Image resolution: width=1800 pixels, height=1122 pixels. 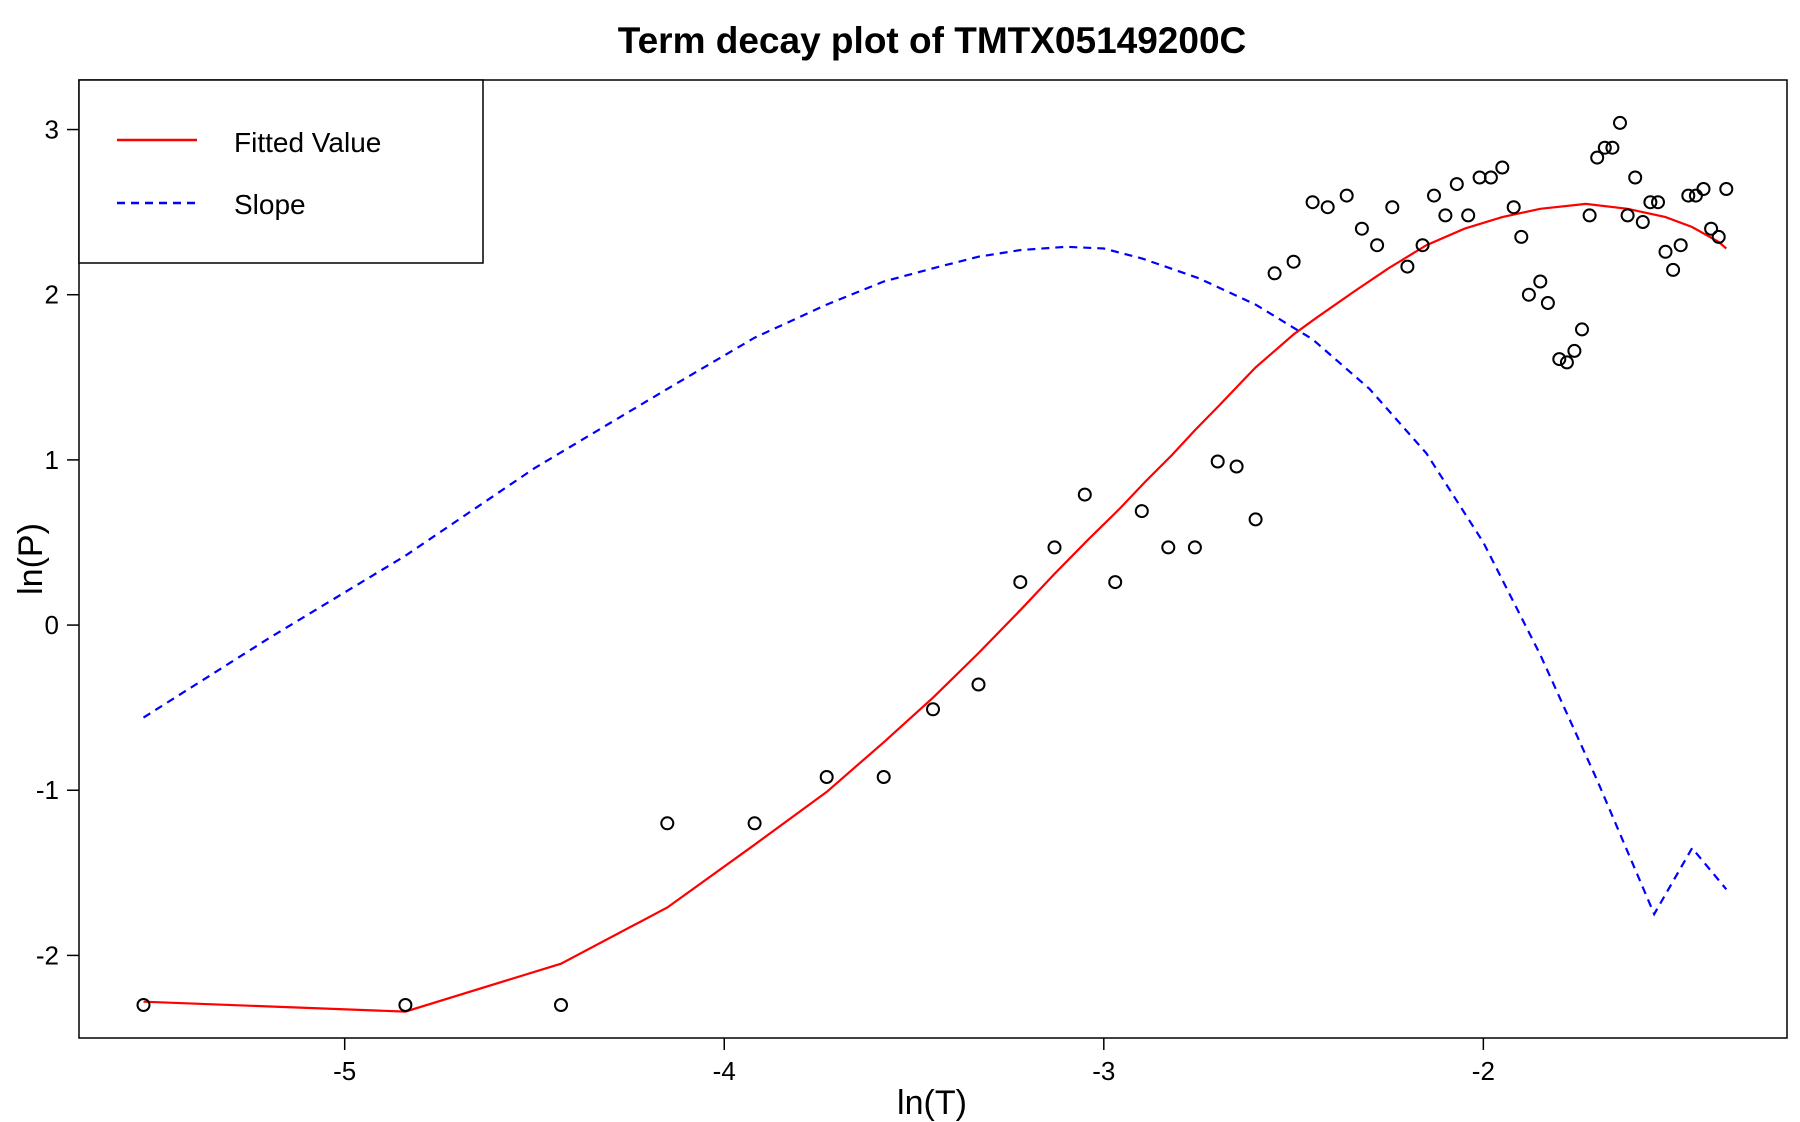 I want to click on x-axis: -5 -4 -3 -2, so click(x=914, y=1062).